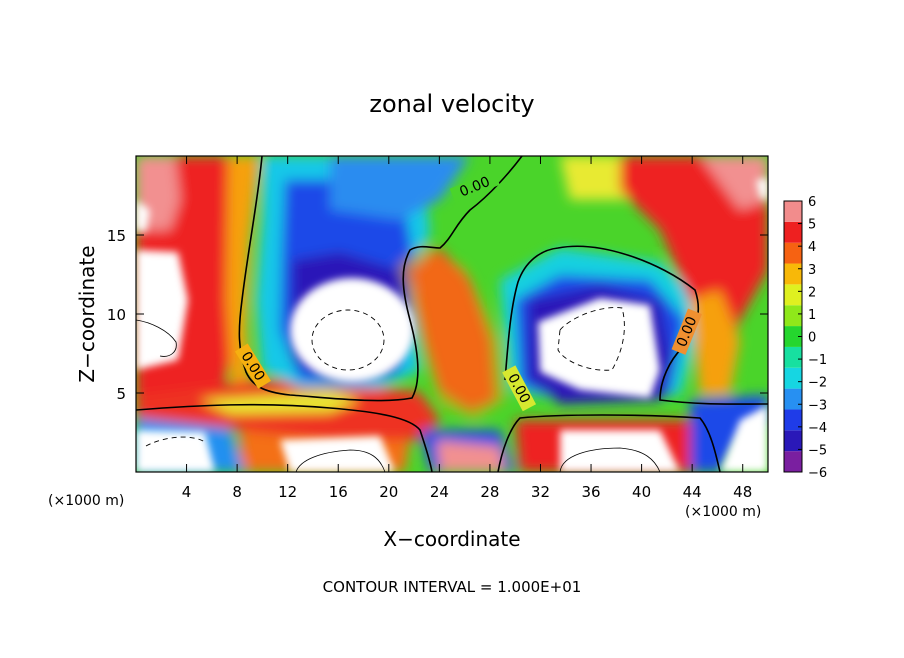  Describe the element at coordinates (451, 539) in the screenshot. I see `x-axis-label: X−coordinate` at that location.